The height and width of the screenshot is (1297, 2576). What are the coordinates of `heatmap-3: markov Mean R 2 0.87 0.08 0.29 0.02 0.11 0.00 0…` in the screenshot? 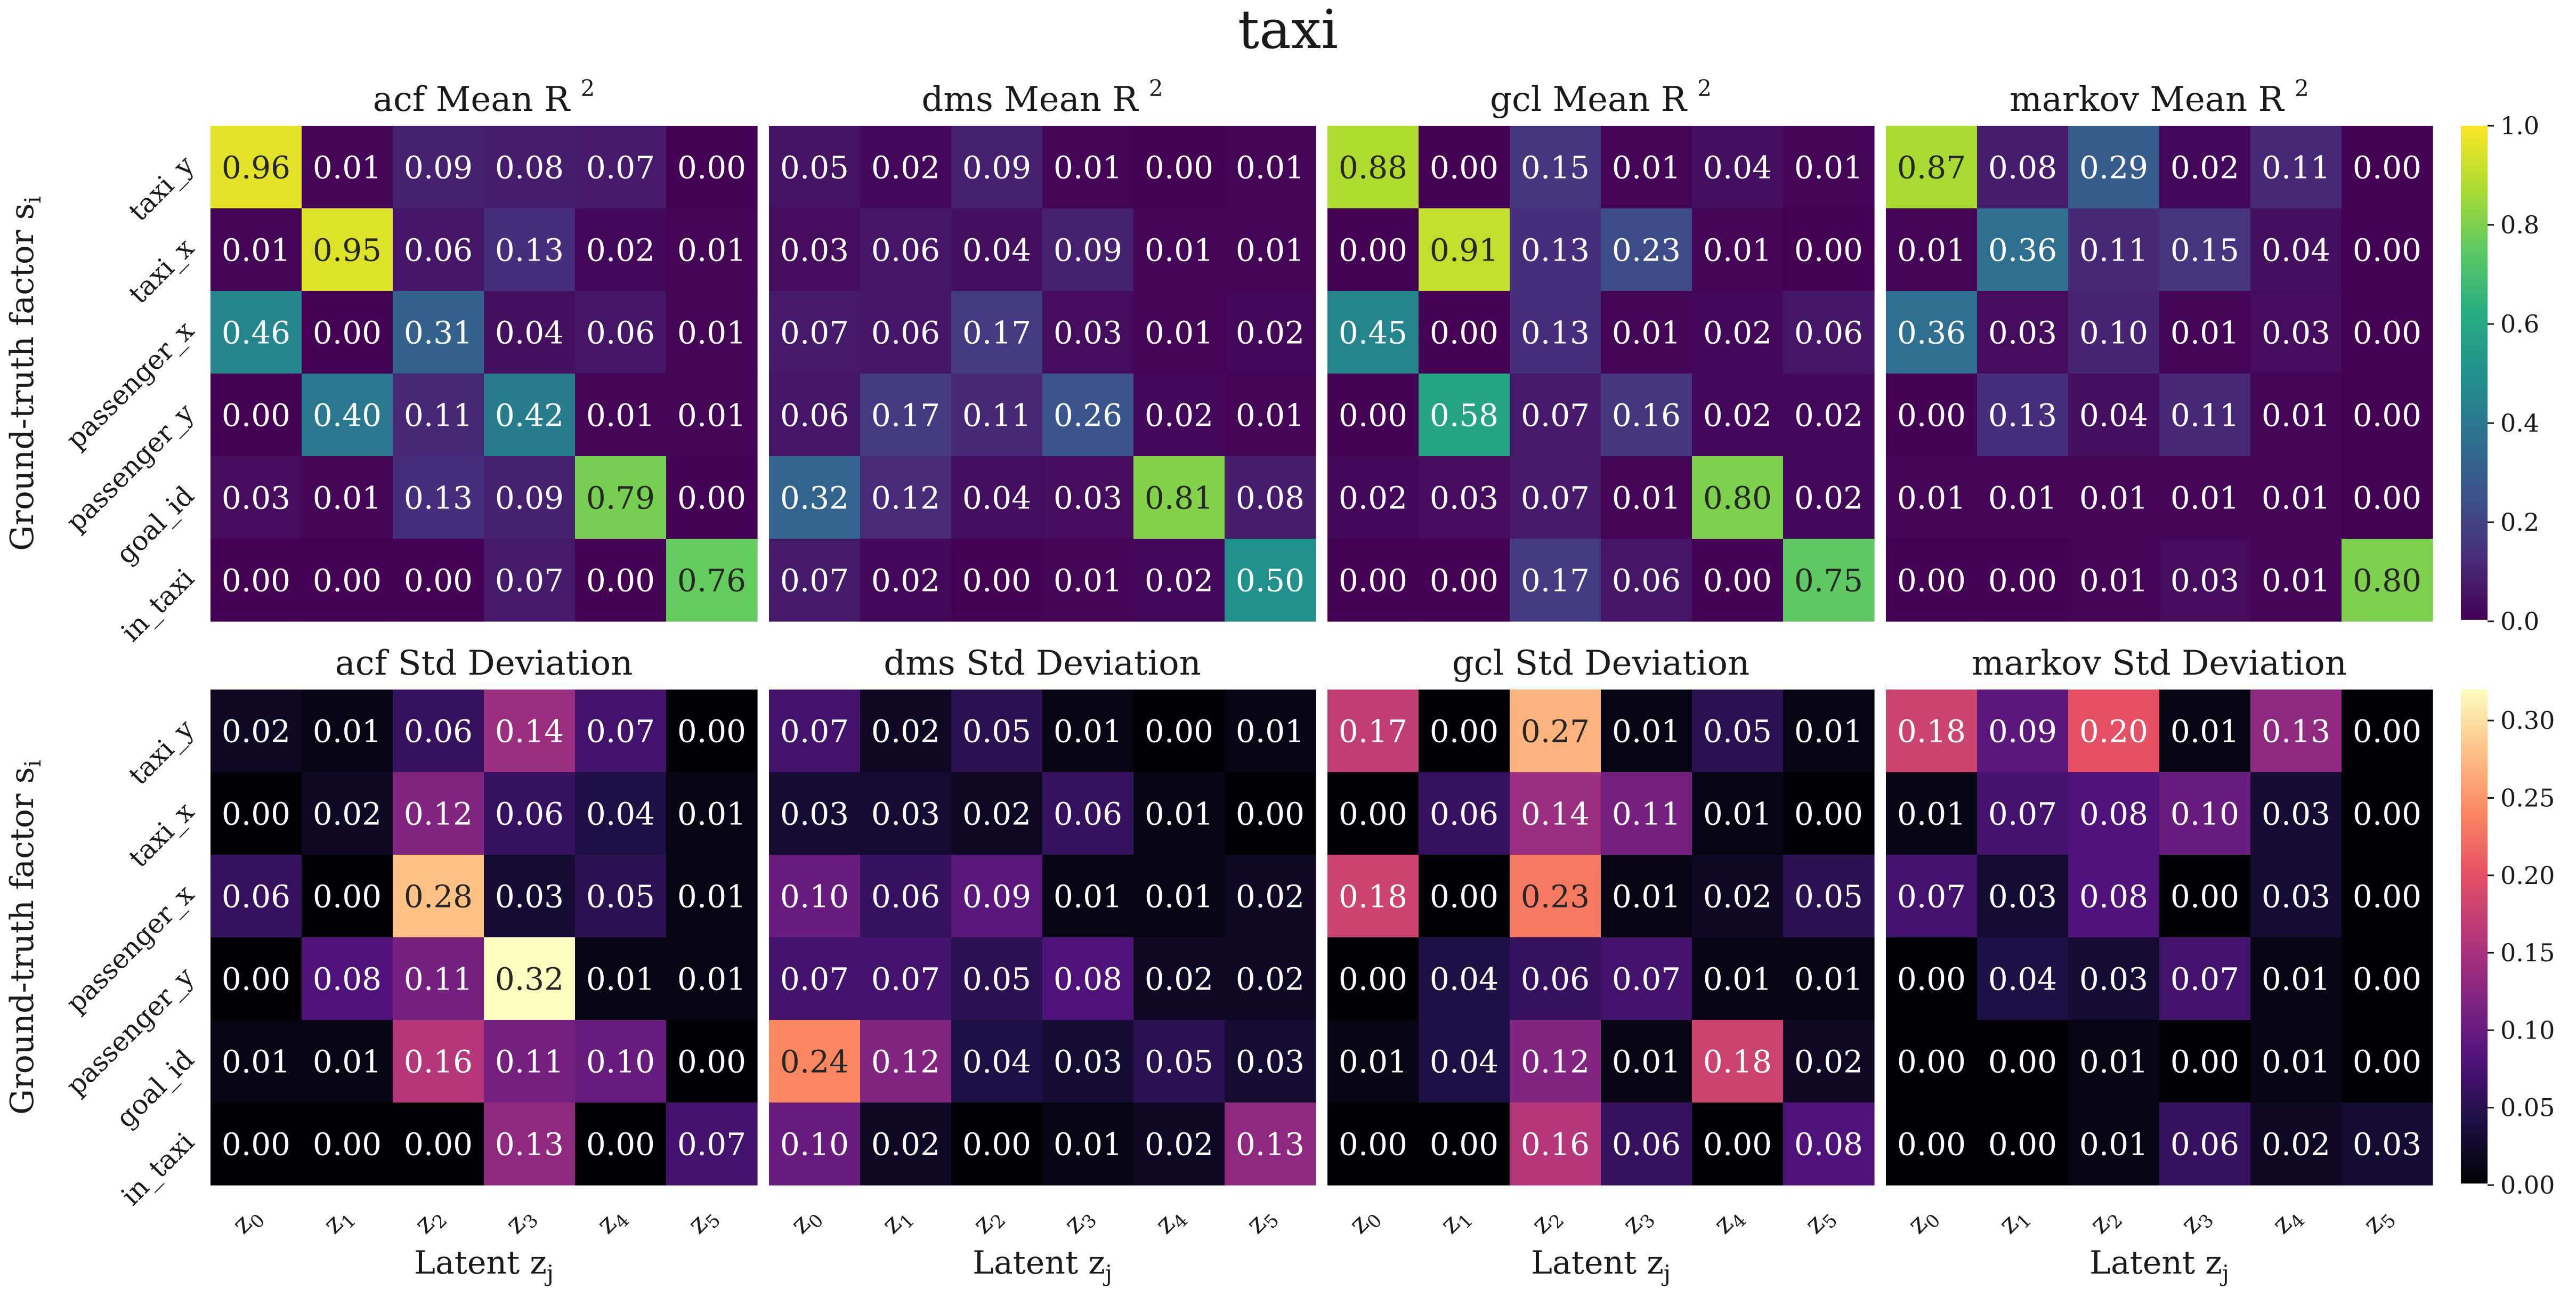 It's located at (2159, 348).